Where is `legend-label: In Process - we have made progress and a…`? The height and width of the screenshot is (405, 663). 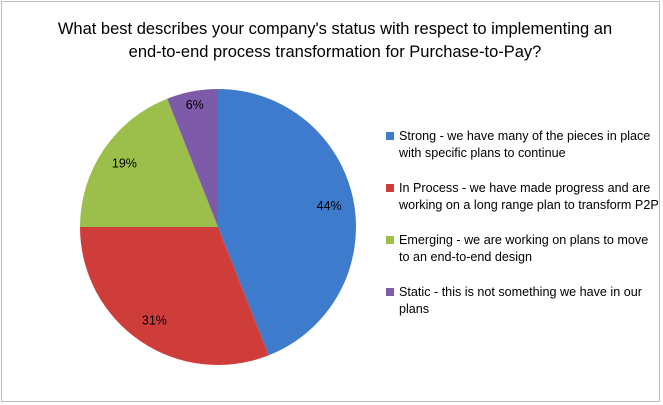 legend-label: In Process - we have made progress and a… is located at coordinates (529, 196).